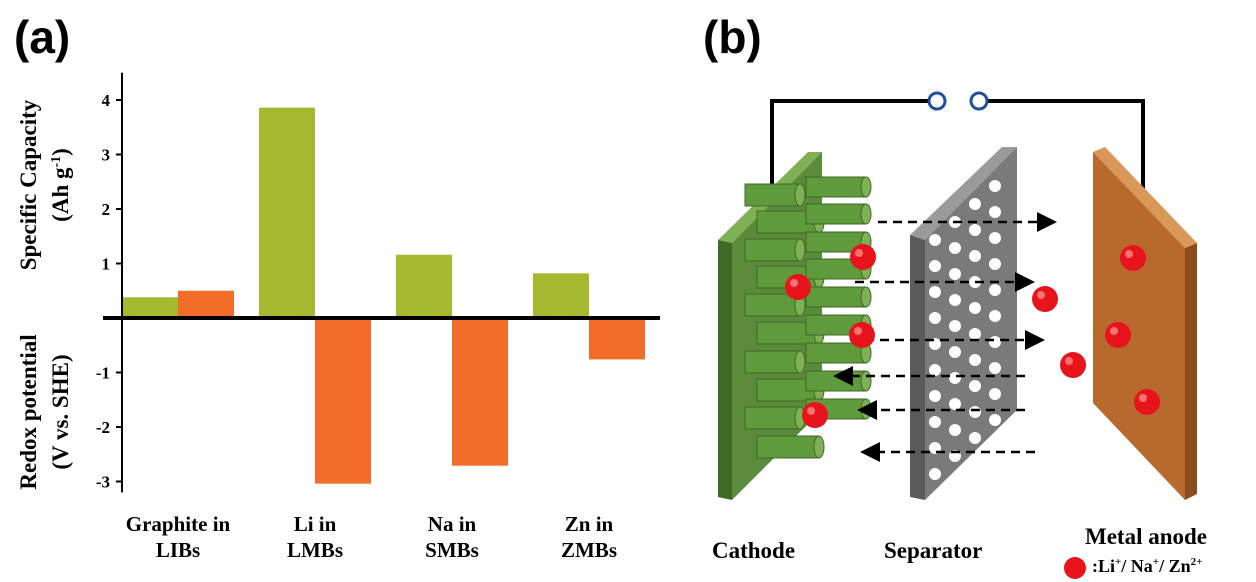  What do you see at coordinates (106, 100) in the screenshot?
I see `y-tick-label: 4` at bounding box center [106, 100].